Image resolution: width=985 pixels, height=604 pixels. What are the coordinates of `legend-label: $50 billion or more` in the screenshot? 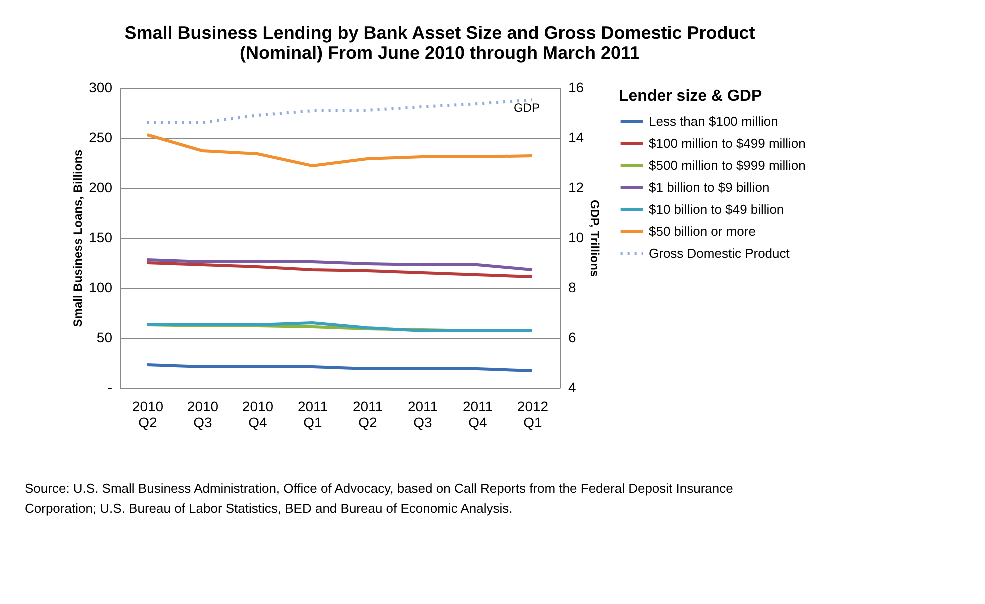 It's located at (702, 231).